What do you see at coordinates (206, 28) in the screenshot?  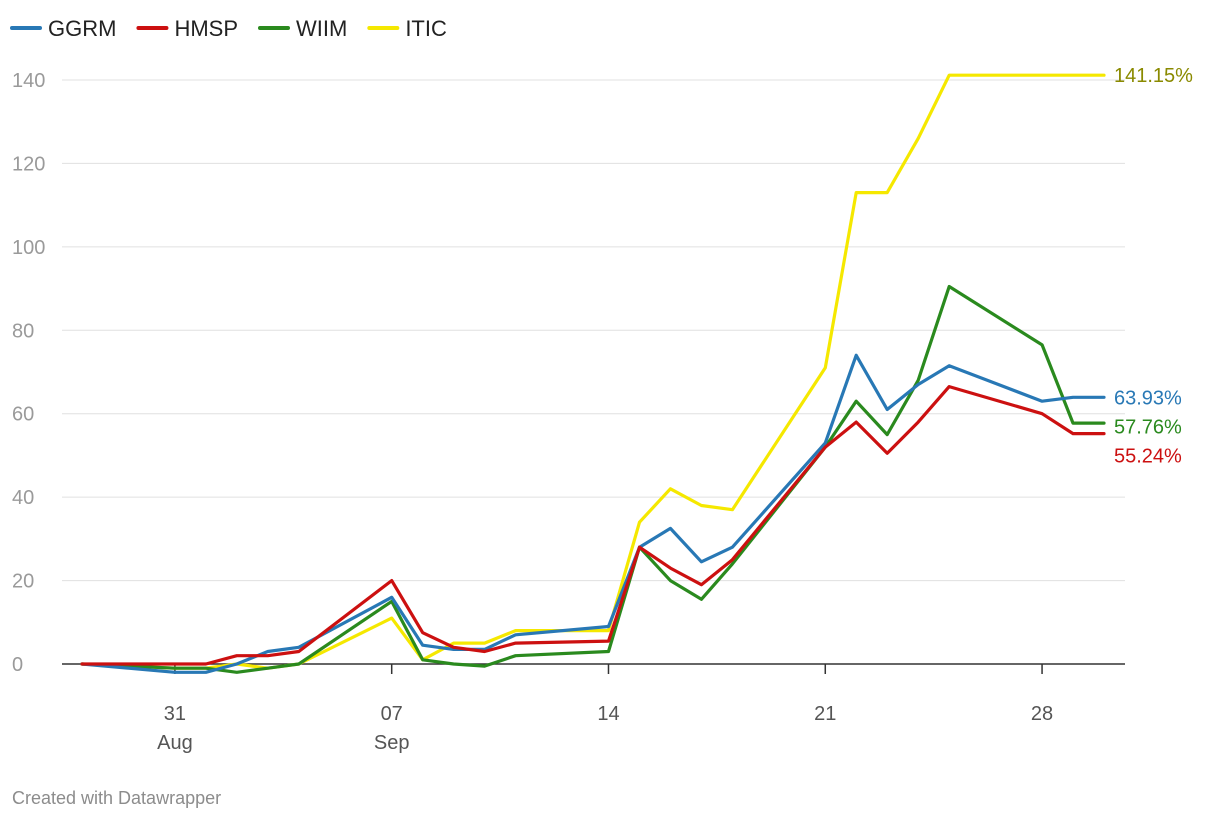 I see `legend-label-hmsp: HMSP` at bounding box center [206, 28].